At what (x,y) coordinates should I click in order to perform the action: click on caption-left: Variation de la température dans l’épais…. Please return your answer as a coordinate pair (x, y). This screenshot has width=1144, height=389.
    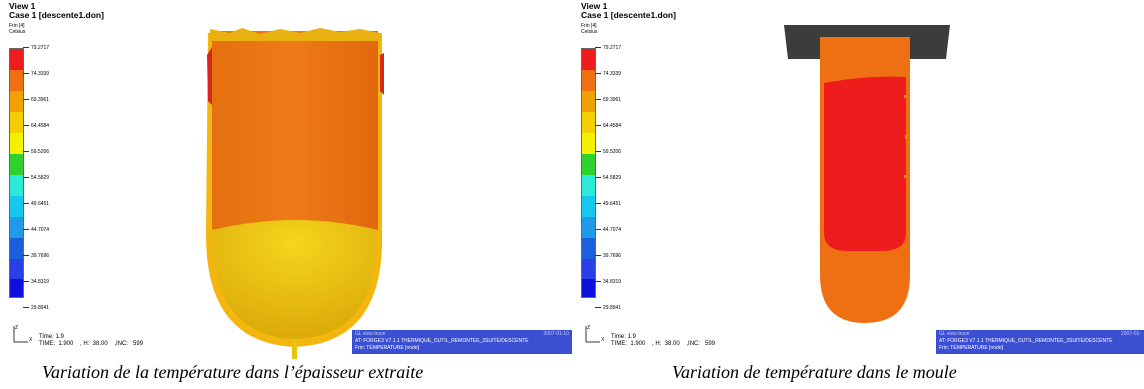
    Looking at the image, I should click on (233, 372).